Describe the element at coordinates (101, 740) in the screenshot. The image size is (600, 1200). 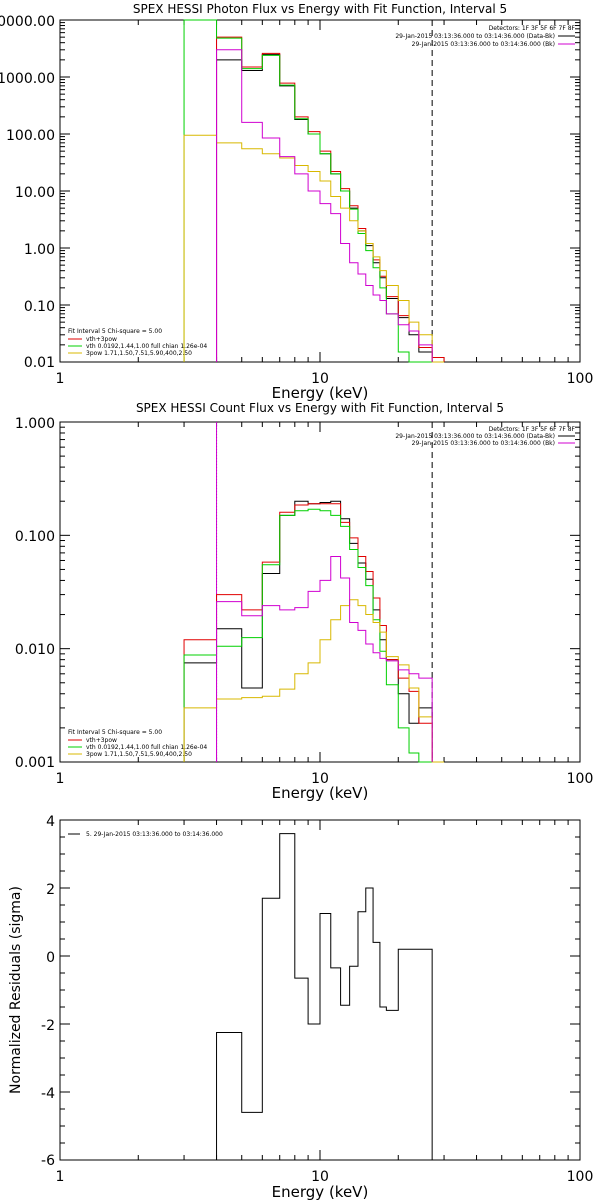
I see `count-legend-label: vth+3pow` at that location.